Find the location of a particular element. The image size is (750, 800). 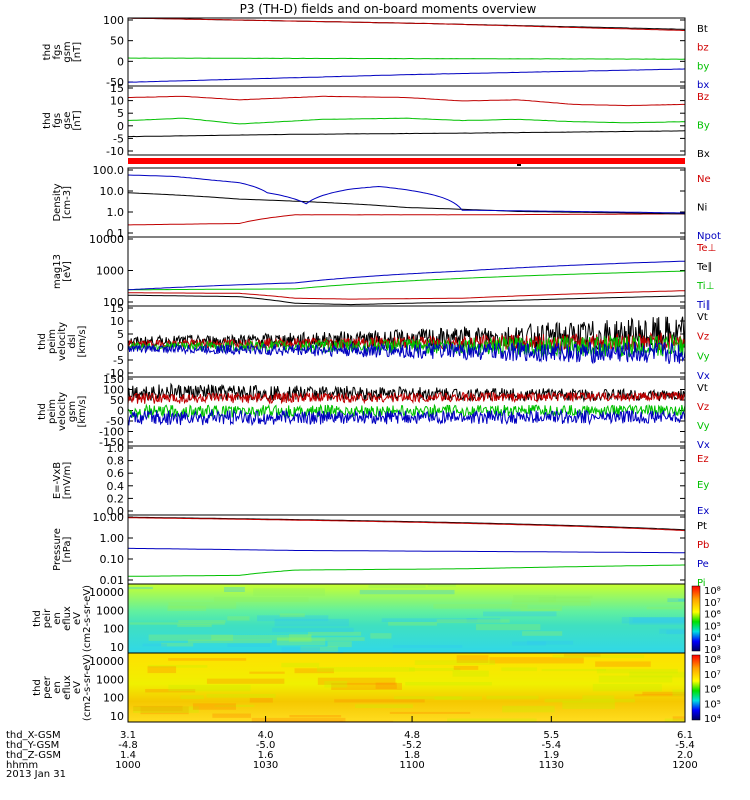

series-Vz is located at coordinates (406, 397).